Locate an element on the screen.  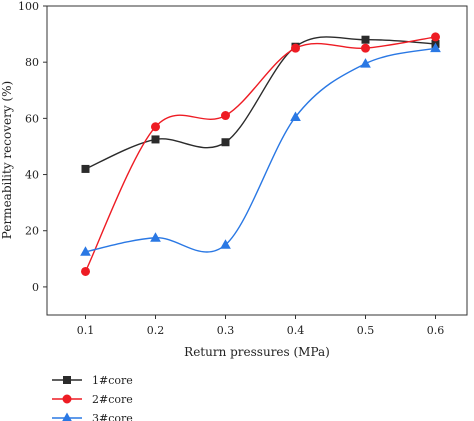
y-tick-label: 0 is located at coordinates (35, 287).